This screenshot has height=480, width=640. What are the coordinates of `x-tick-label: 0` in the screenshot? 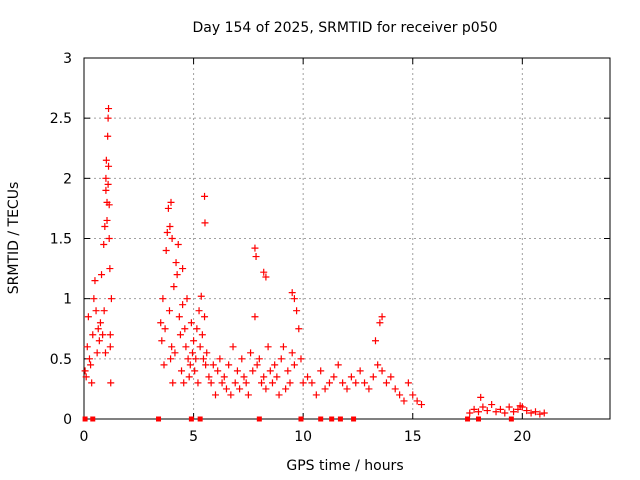 It's located at (84, 437).